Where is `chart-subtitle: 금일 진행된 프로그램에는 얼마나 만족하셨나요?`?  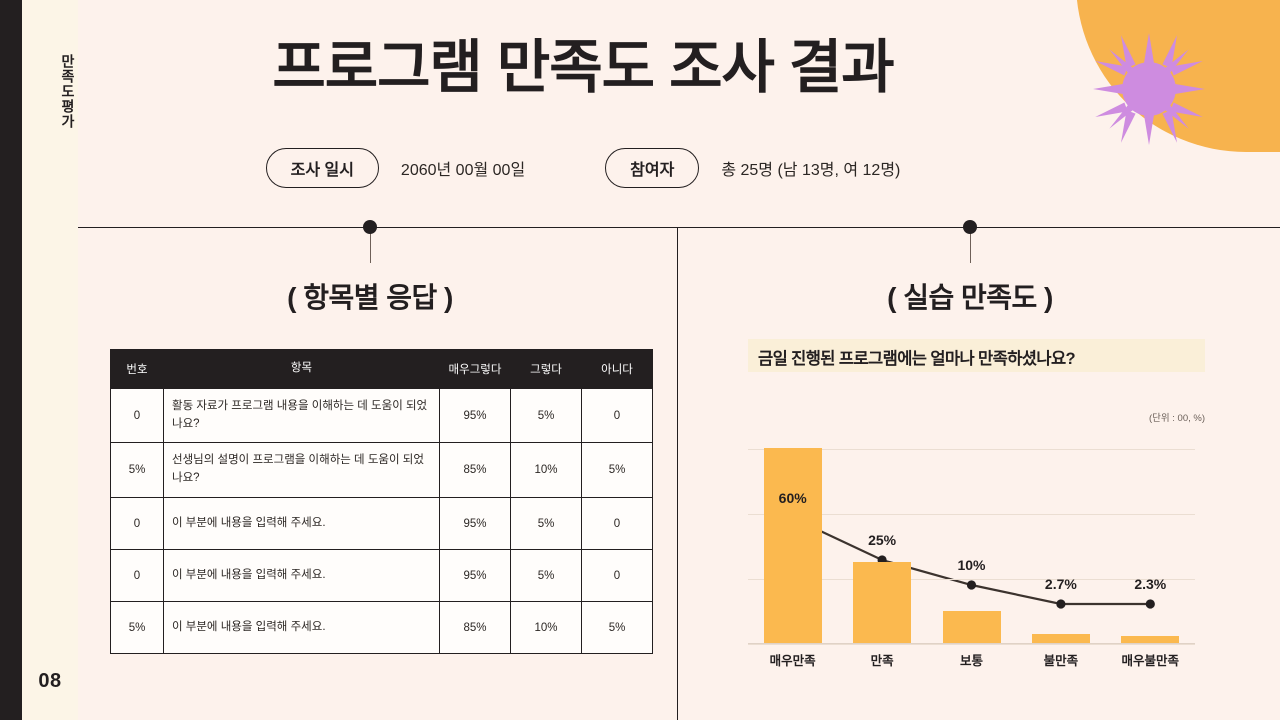 chart-subtitle: 금일 진행된 프로그램에는 얼마나 만족하셨나요? is located at coordinates (917, 359).